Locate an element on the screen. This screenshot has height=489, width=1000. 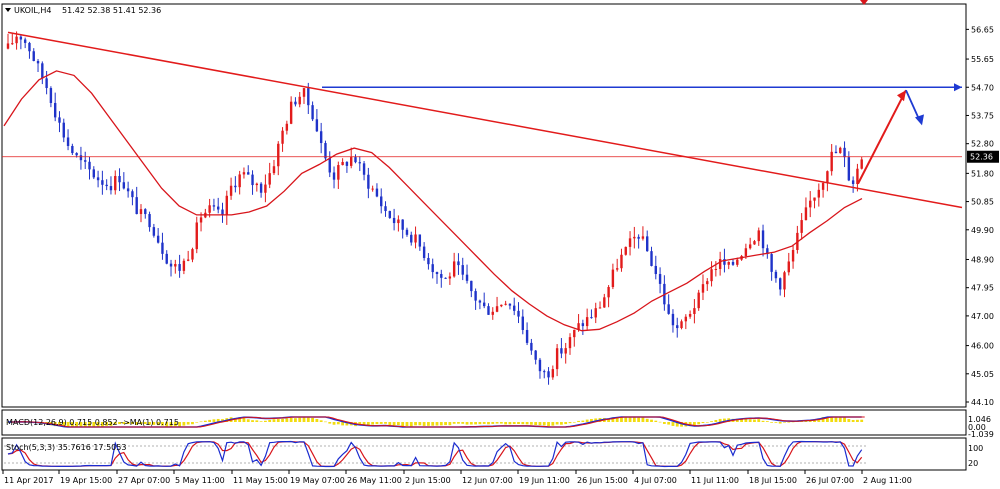
time-tick-label: 2 Aug 11:00 is located at coordinates (887, 480).